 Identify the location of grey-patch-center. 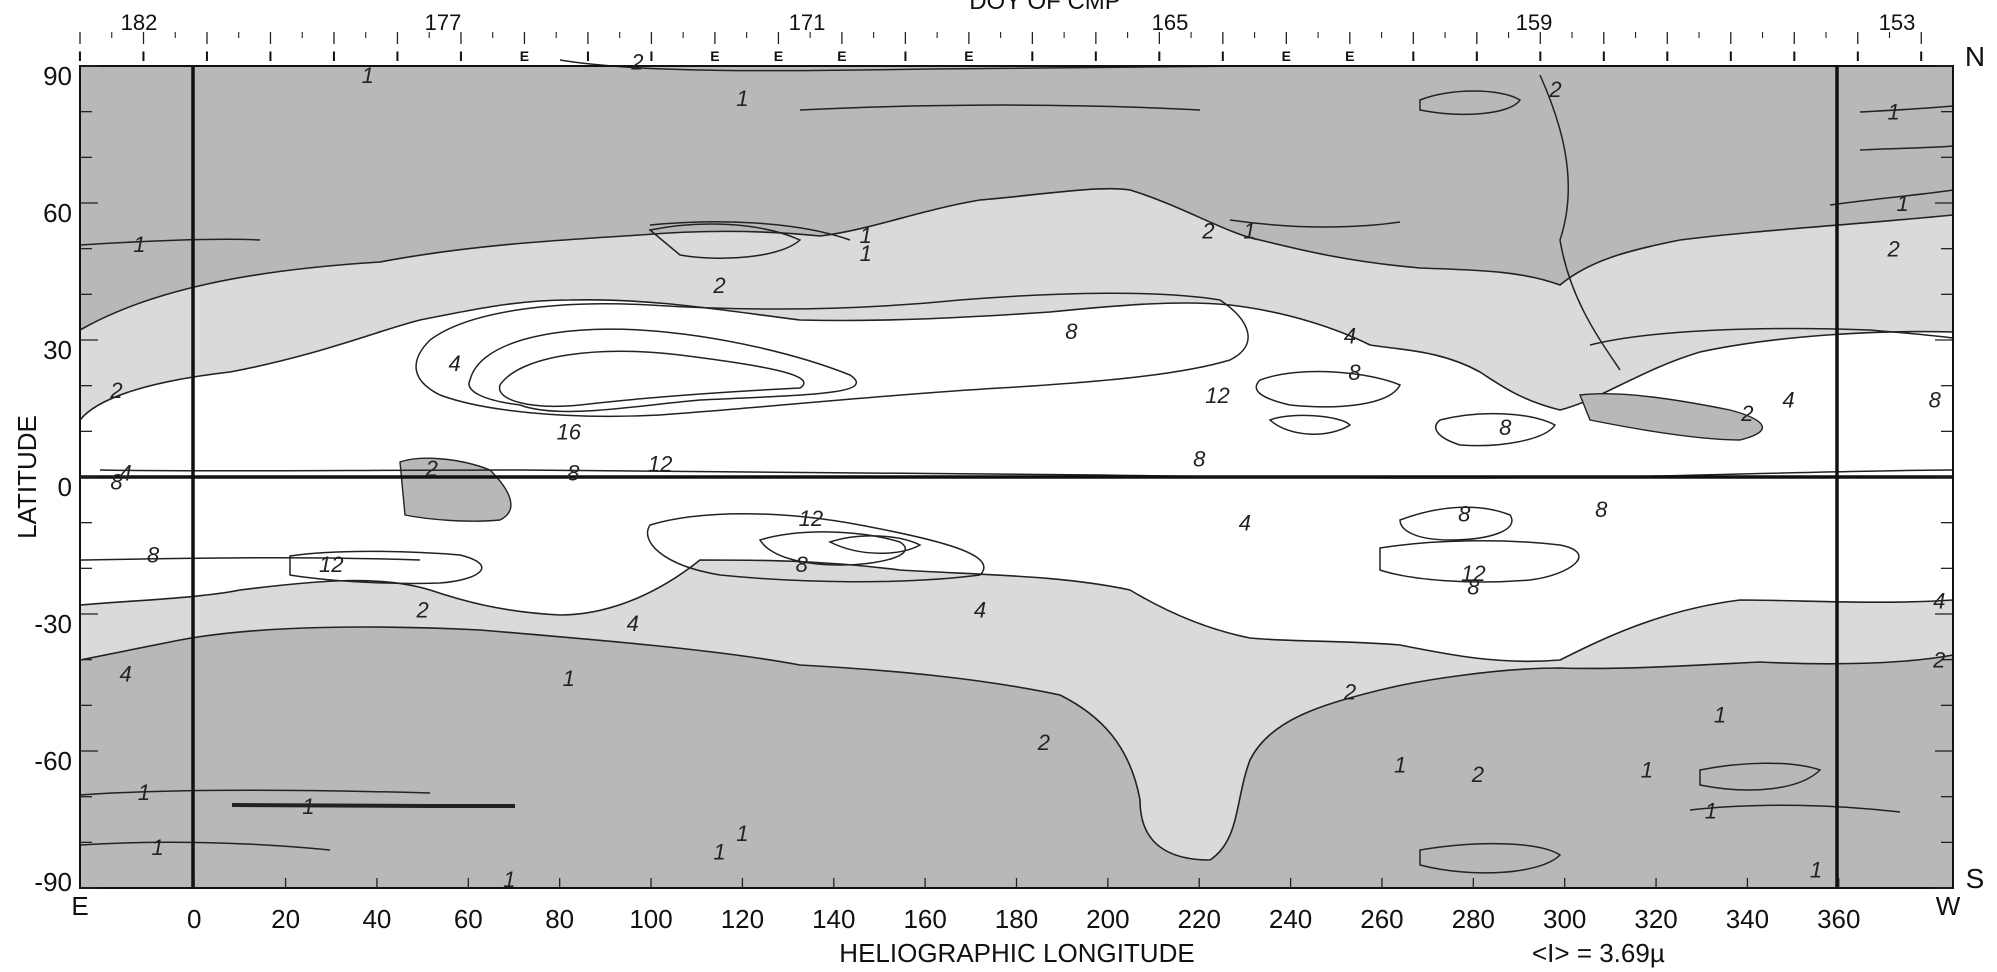
(455, 489).